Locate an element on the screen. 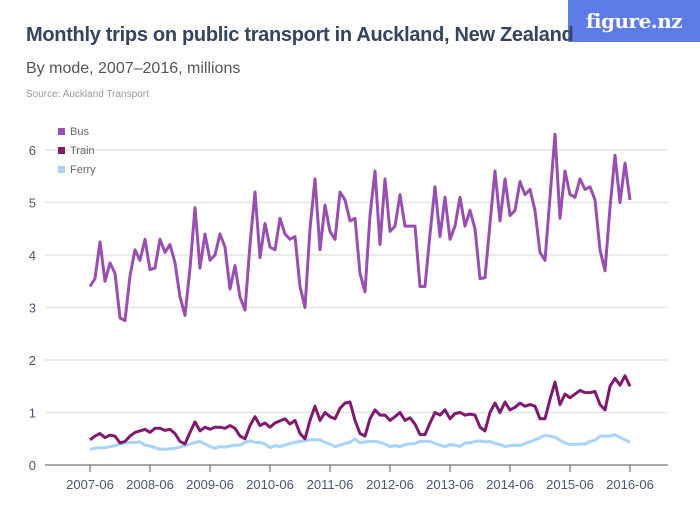 This screenshot has width=700, height=525. x-tick-label: 2011-06 is located at coordinates (330, 484).